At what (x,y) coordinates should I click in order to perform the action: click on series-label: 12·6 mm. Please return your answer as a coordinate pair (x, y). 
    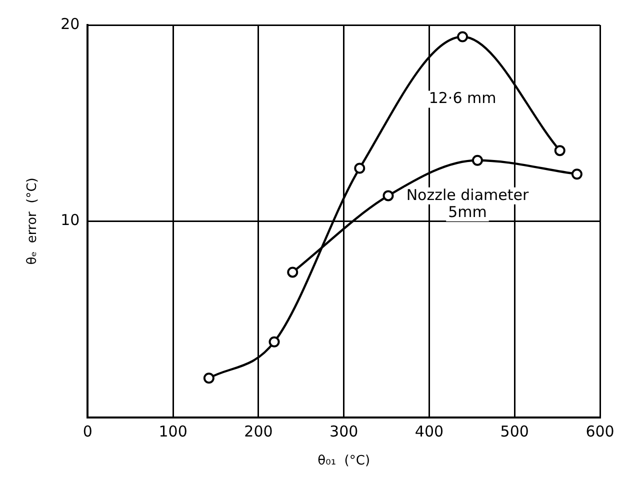
    Looking at the image, I should click on (462, 98).